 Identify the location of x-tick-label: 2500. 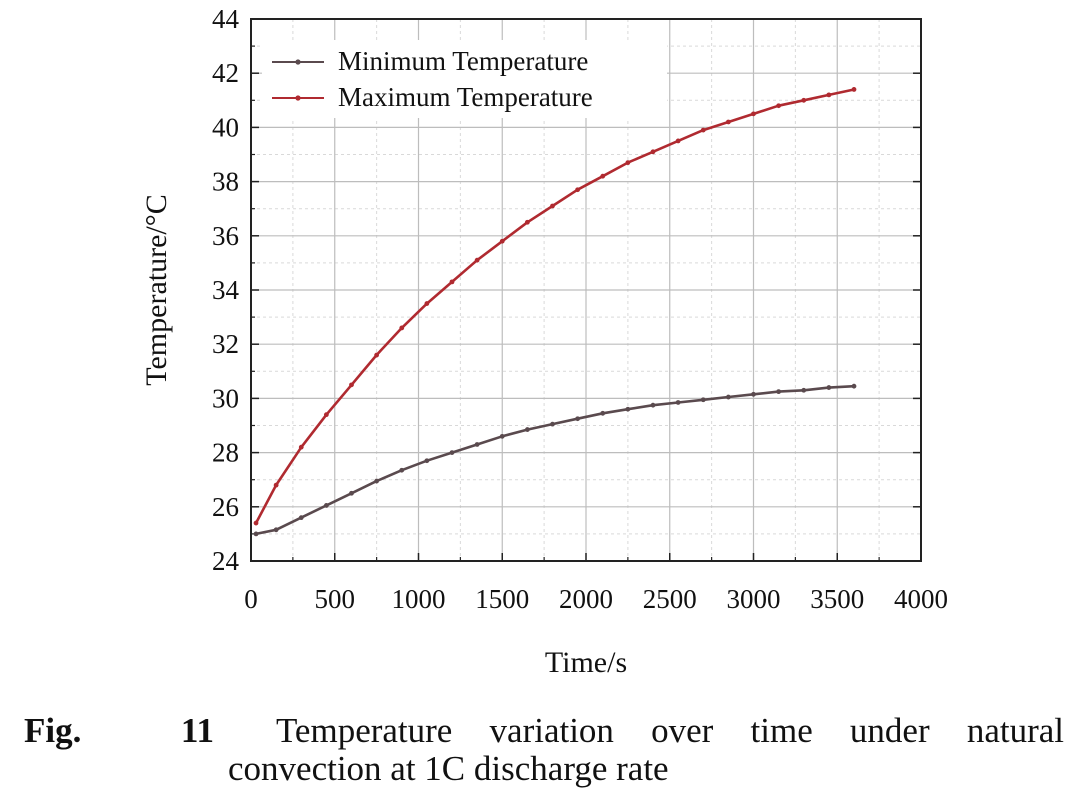
(670, 599).